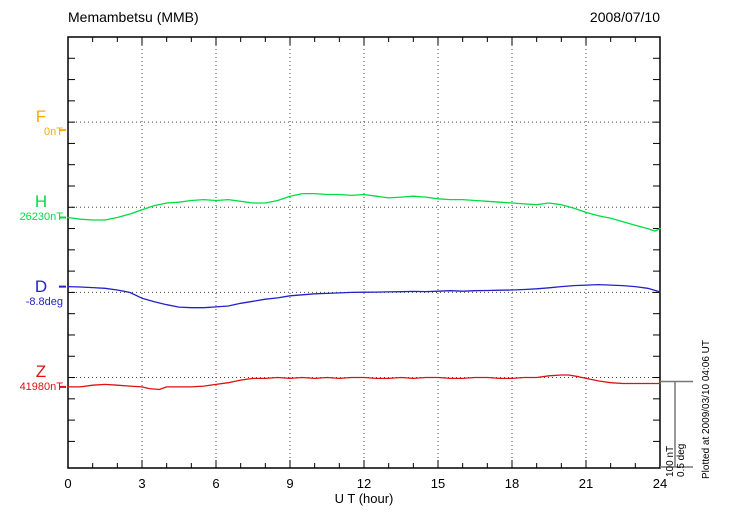  Describe the element at coordinates (41, 371) in the screenshot. I see `component-label-z: Z` at that location.